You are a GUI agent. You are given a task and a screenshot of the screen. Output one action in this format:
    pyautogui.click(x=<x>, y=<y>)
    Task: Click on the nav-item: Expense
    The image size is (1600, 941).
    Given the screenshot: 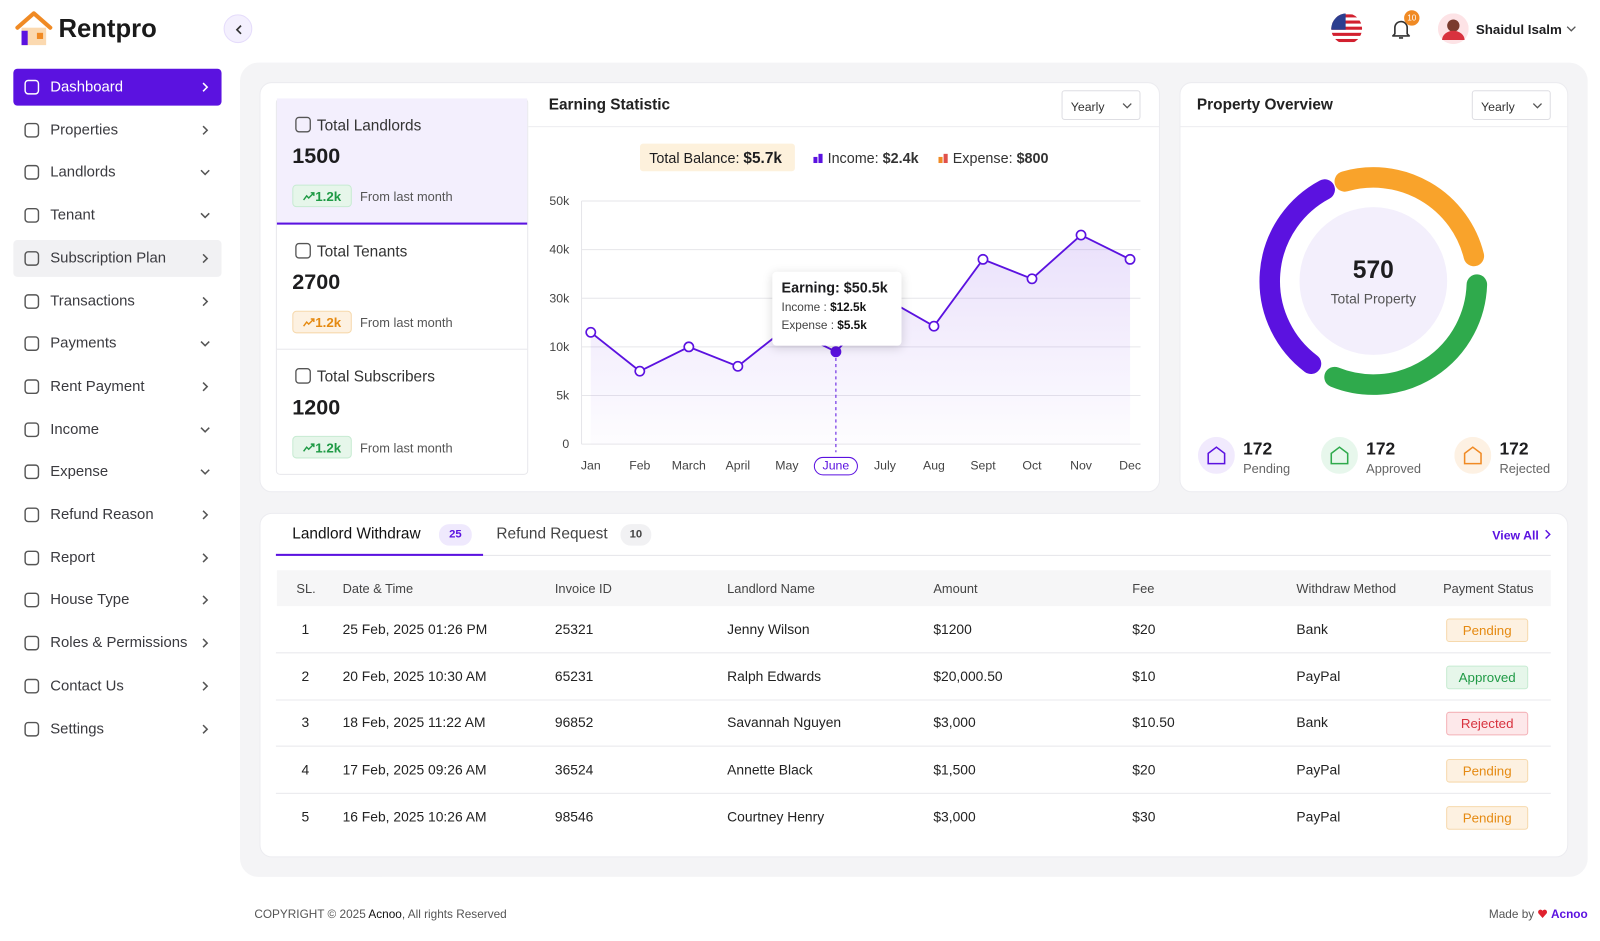 What is the action you would take?
    pyautogui.click(x=117, y=472)
    